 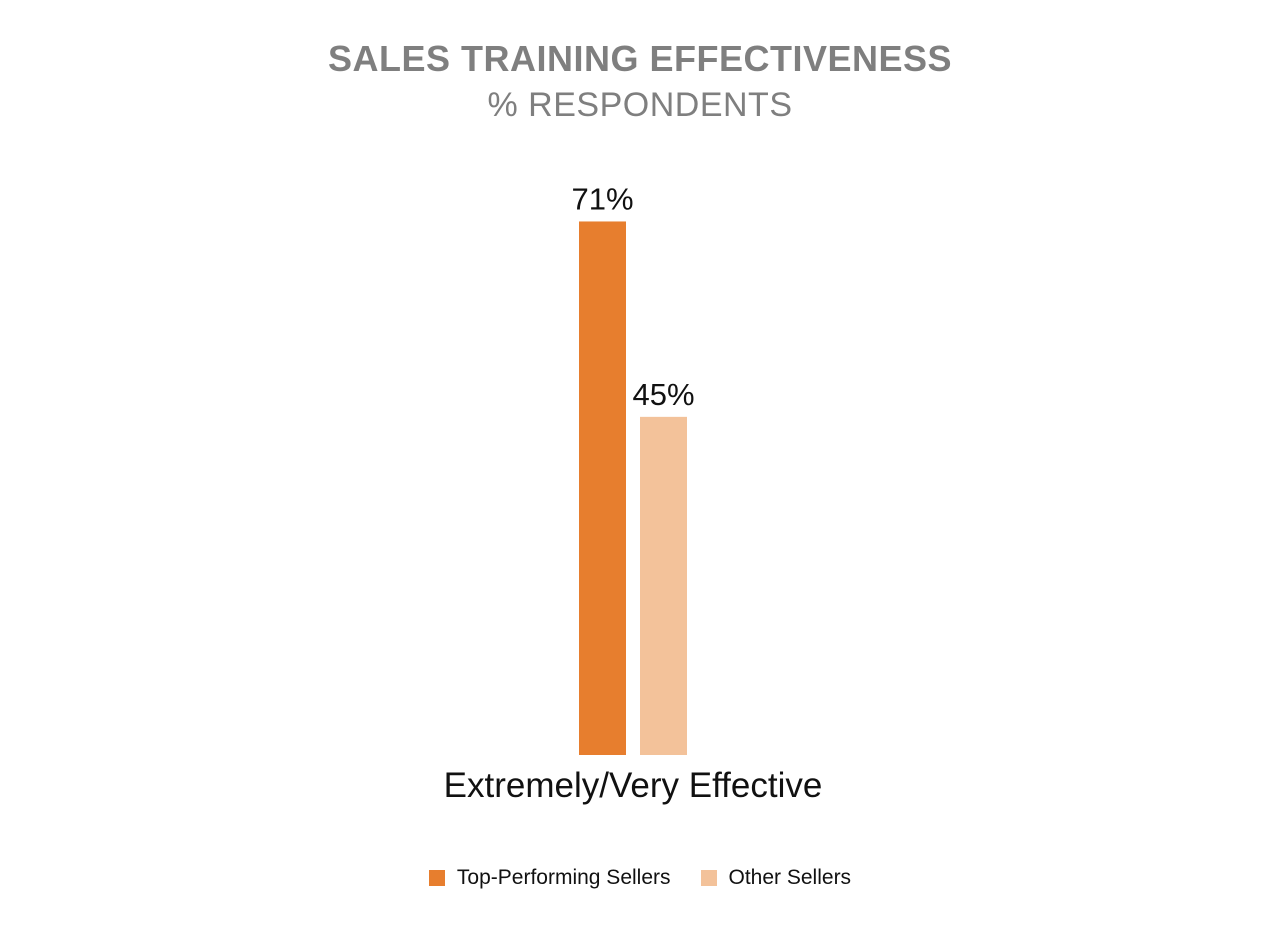 I want to click on legend-swatch-top-performing, so click(x=436, y=878).